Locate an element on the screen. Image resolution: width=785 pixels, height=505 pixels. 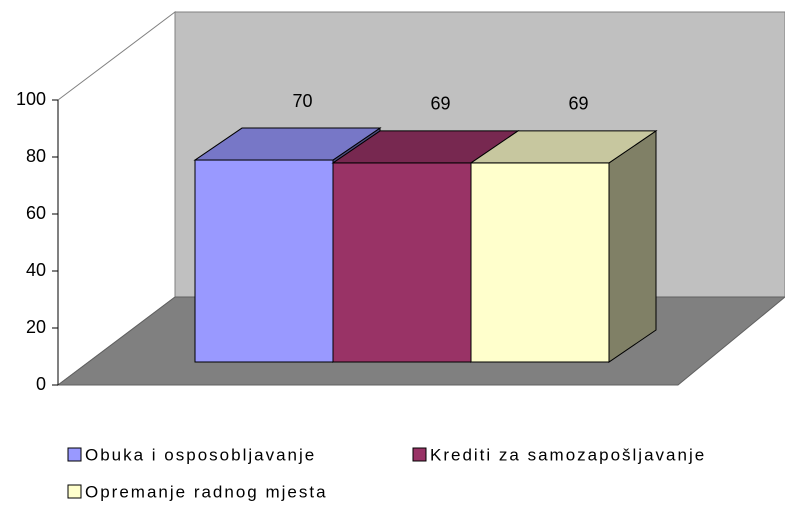
y-tick-label: 100 is located at coordinates (31, 99).